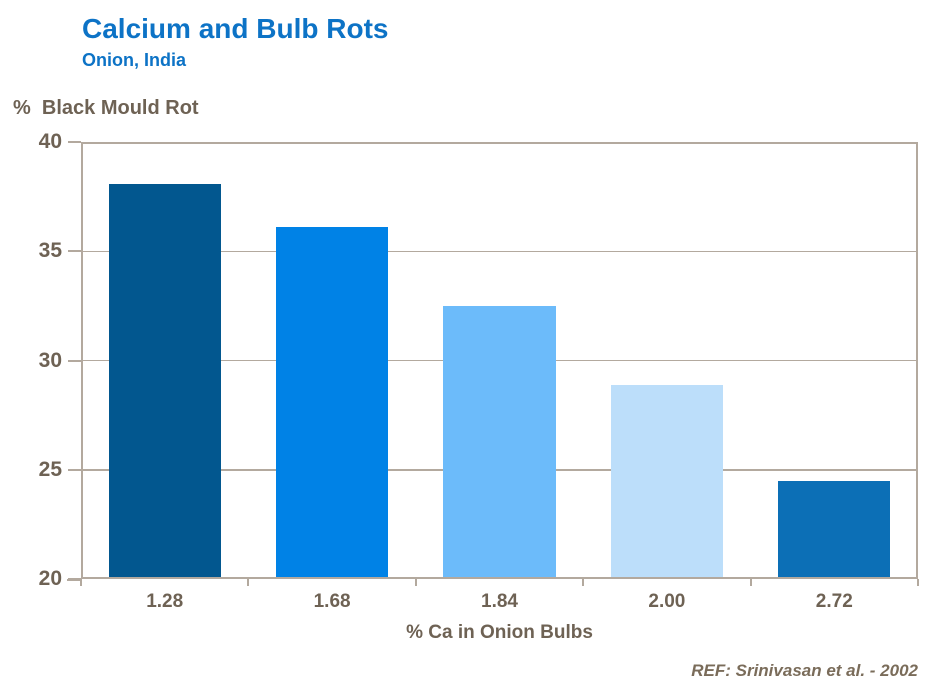 The width and height of the screenshot is (936, 696). What do you see at coordinates (50, 251) in the screenshot?
I see `y-tick-label: 35` at bounding box center [50, 251].